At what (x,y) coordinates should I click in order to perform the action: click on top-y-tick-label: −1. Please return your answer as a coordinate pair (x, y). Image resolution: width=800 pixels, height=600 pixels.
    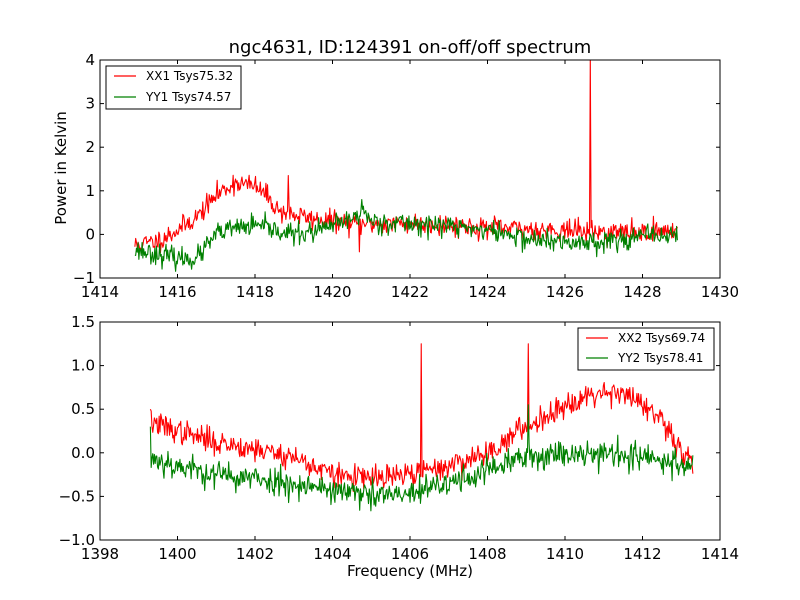
    Looking at the image, I should click on (84, 278).